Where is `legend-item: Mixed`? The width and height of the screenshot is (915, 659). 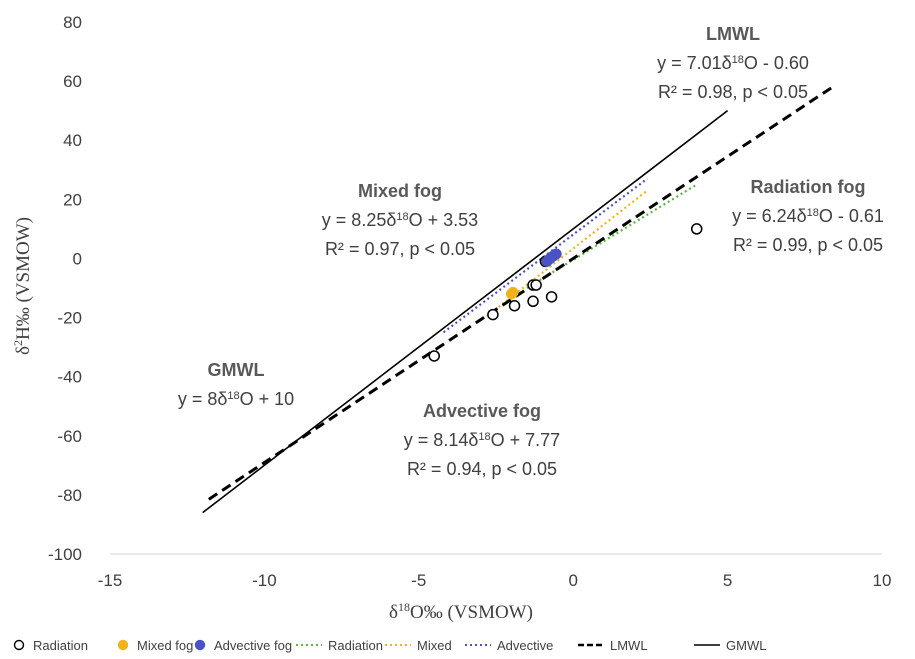 legend-item: Mixed is located at coordinates (418, 645).